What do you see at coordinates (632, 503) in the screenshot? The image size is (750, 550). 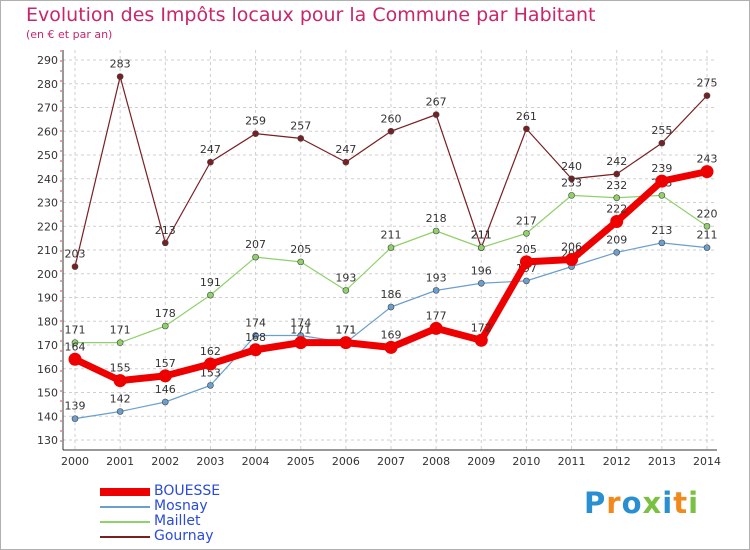 I see `logo-letter: o` at bounding box center [632, 503].